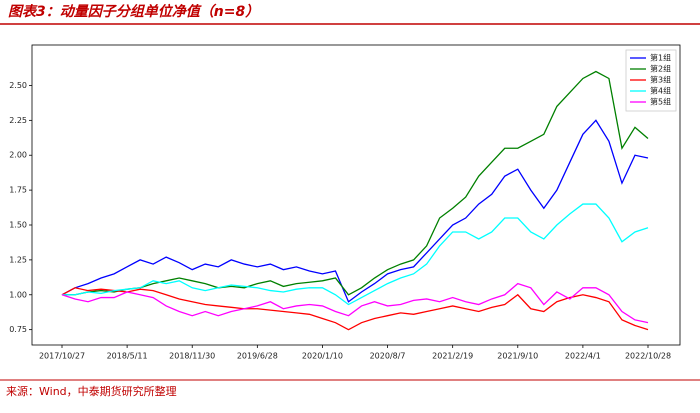  Describe the element at coordinates (648, 356) in the screenshot. I see `x-tick-label: 2022/10/28` at that location.